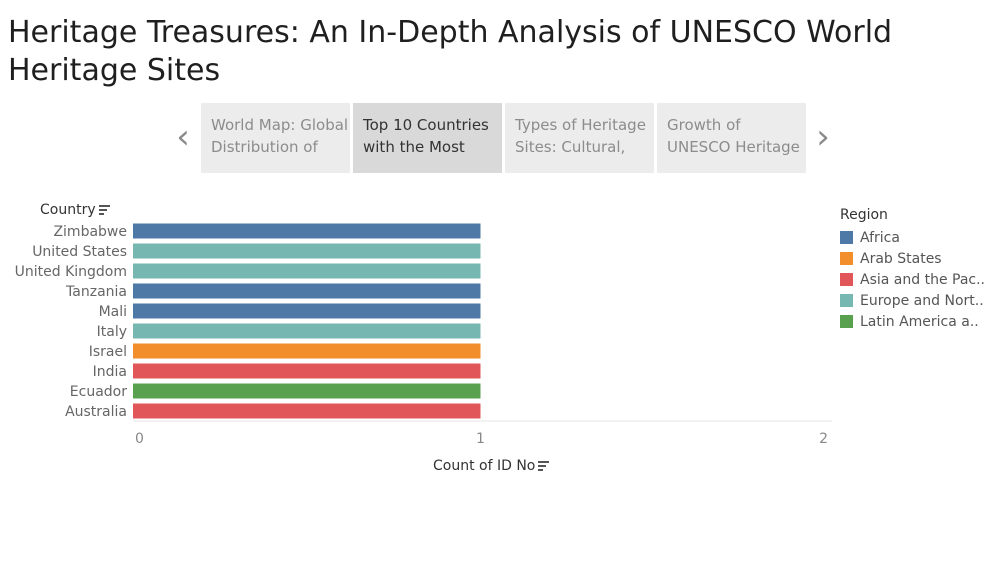  I want to click on tab-world-map: World Map: Global Distribution of, so click(275, 138).